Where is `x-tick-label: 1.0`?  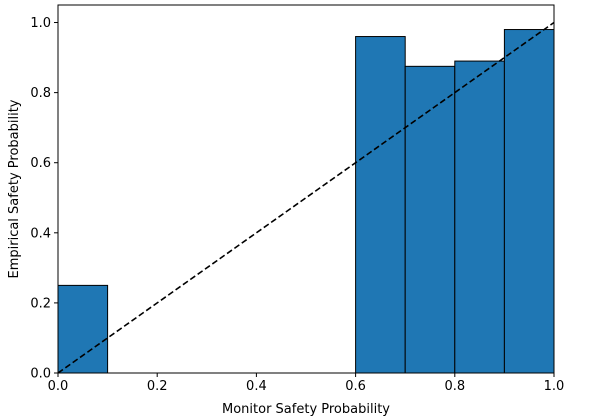 x-tick-label: 1.0 is located at coordinates (554, 386).